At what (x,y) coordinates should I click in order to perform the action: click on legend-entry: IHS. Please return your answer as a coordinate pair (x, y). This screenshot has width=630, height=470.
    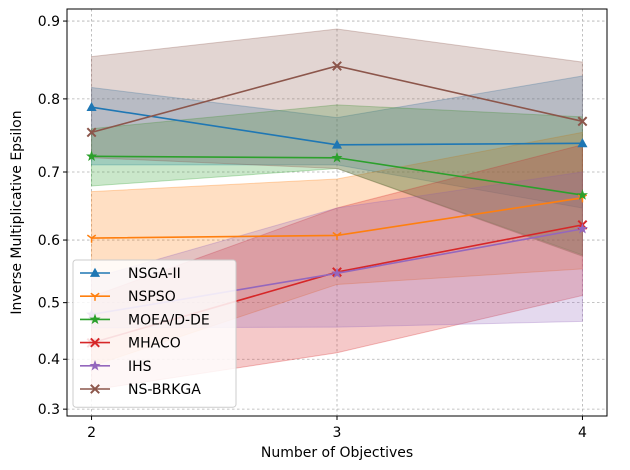
    Looking at the image, I should click on (116, 367).